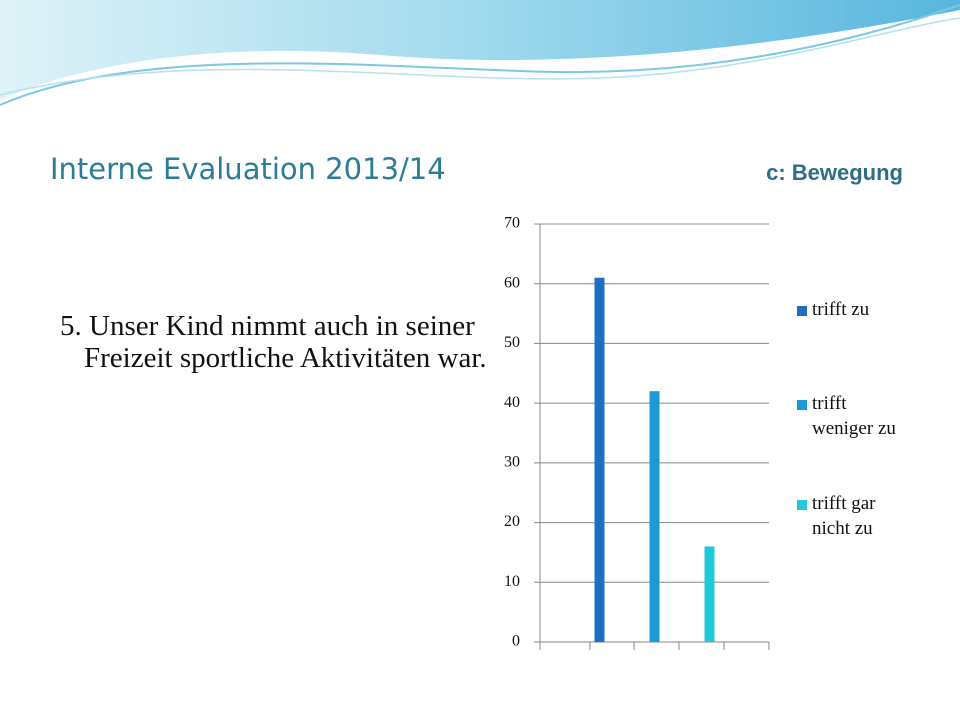 The width and height of the screenshot is (960, 720). I want to click on slide-subtitle: c: Bewegung, so click(834, 172).